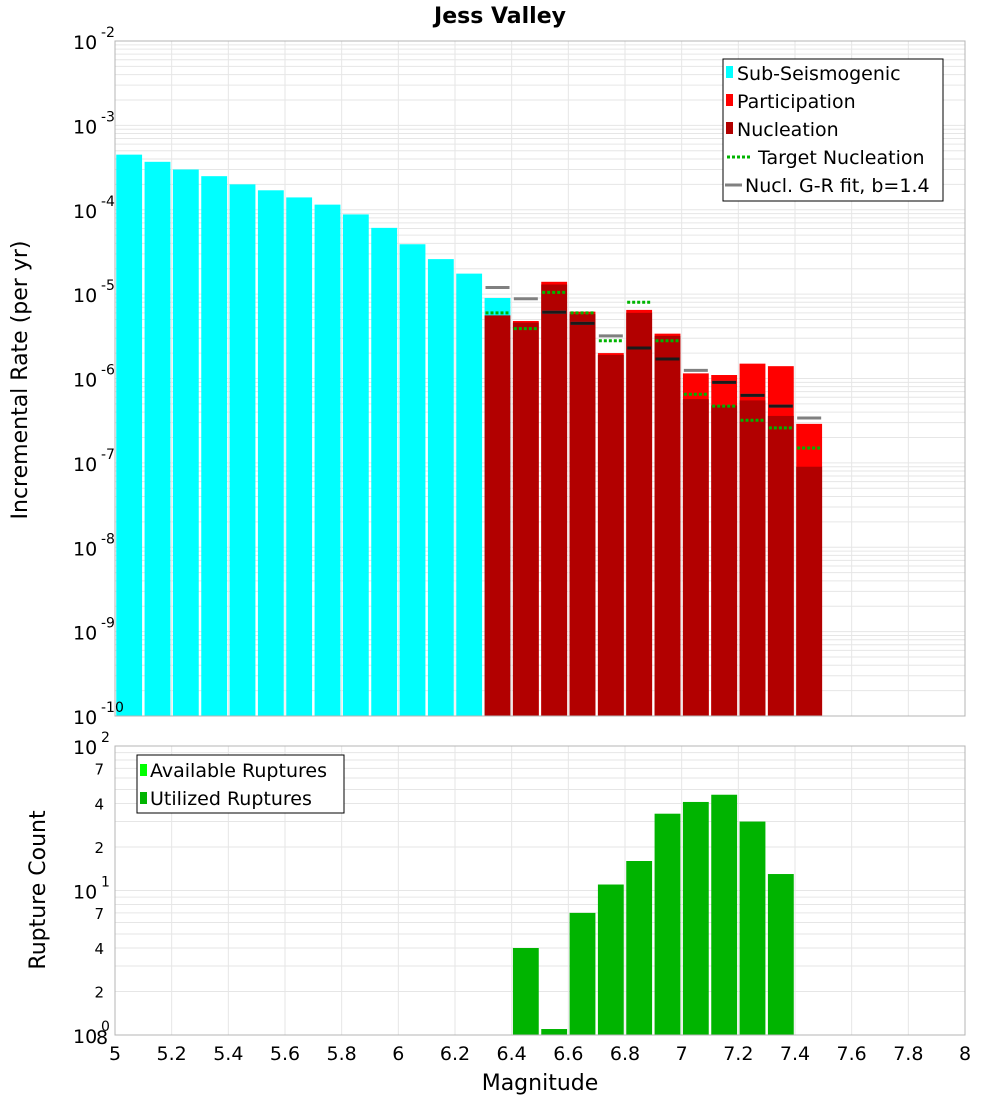  I want to click on x-tick-label: 6.4, so click(512, 1054).